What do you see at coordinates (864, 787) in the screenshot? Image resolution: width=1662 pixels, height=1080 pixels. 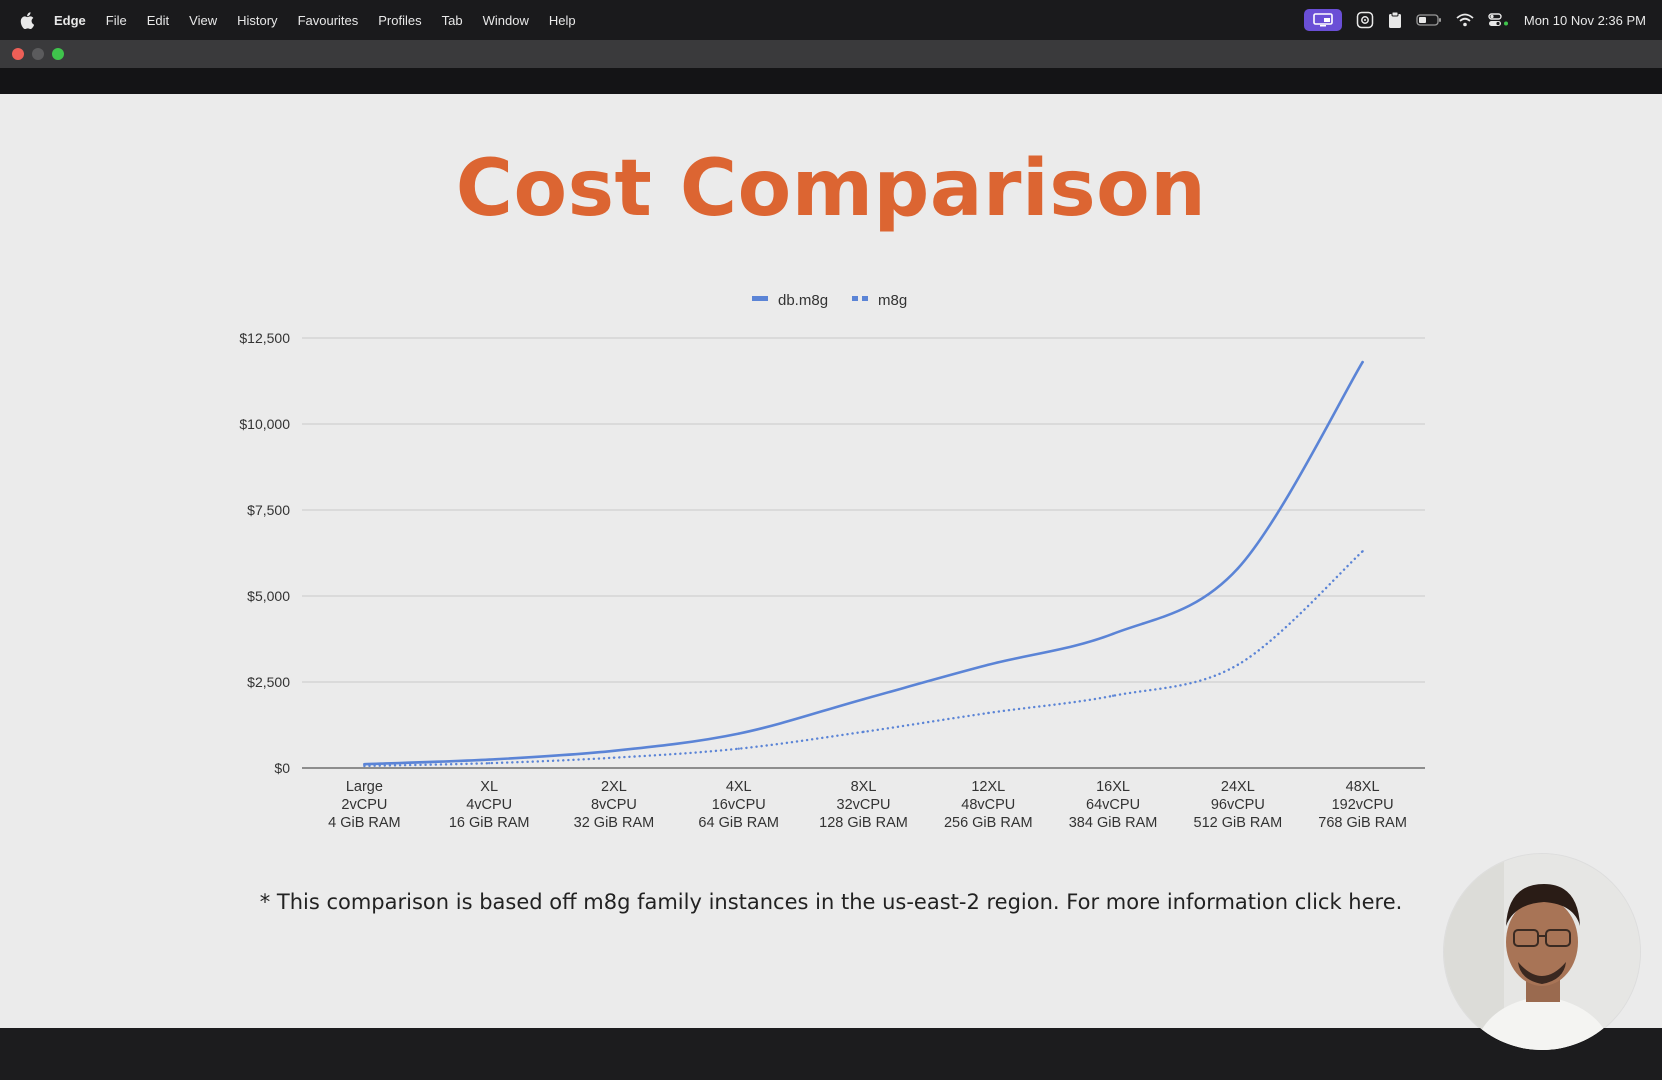 I see `x-tick-label: 8XL` at bounding box center [864, 787].